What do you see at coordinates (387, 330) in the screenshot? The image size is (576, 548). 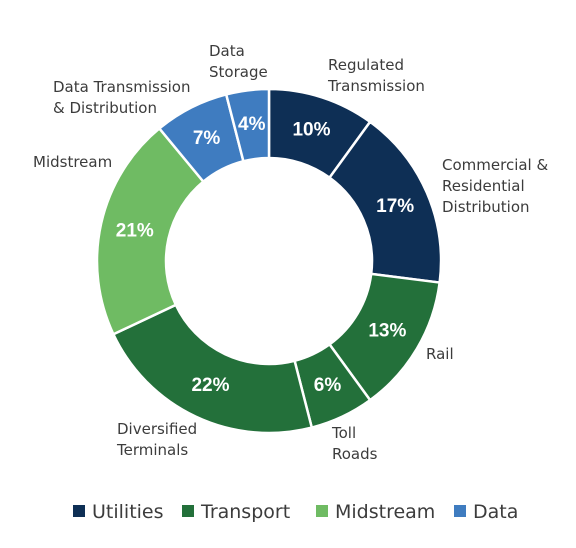 I see `slice-percent-label: 13%` at bounding box center [387, 330].